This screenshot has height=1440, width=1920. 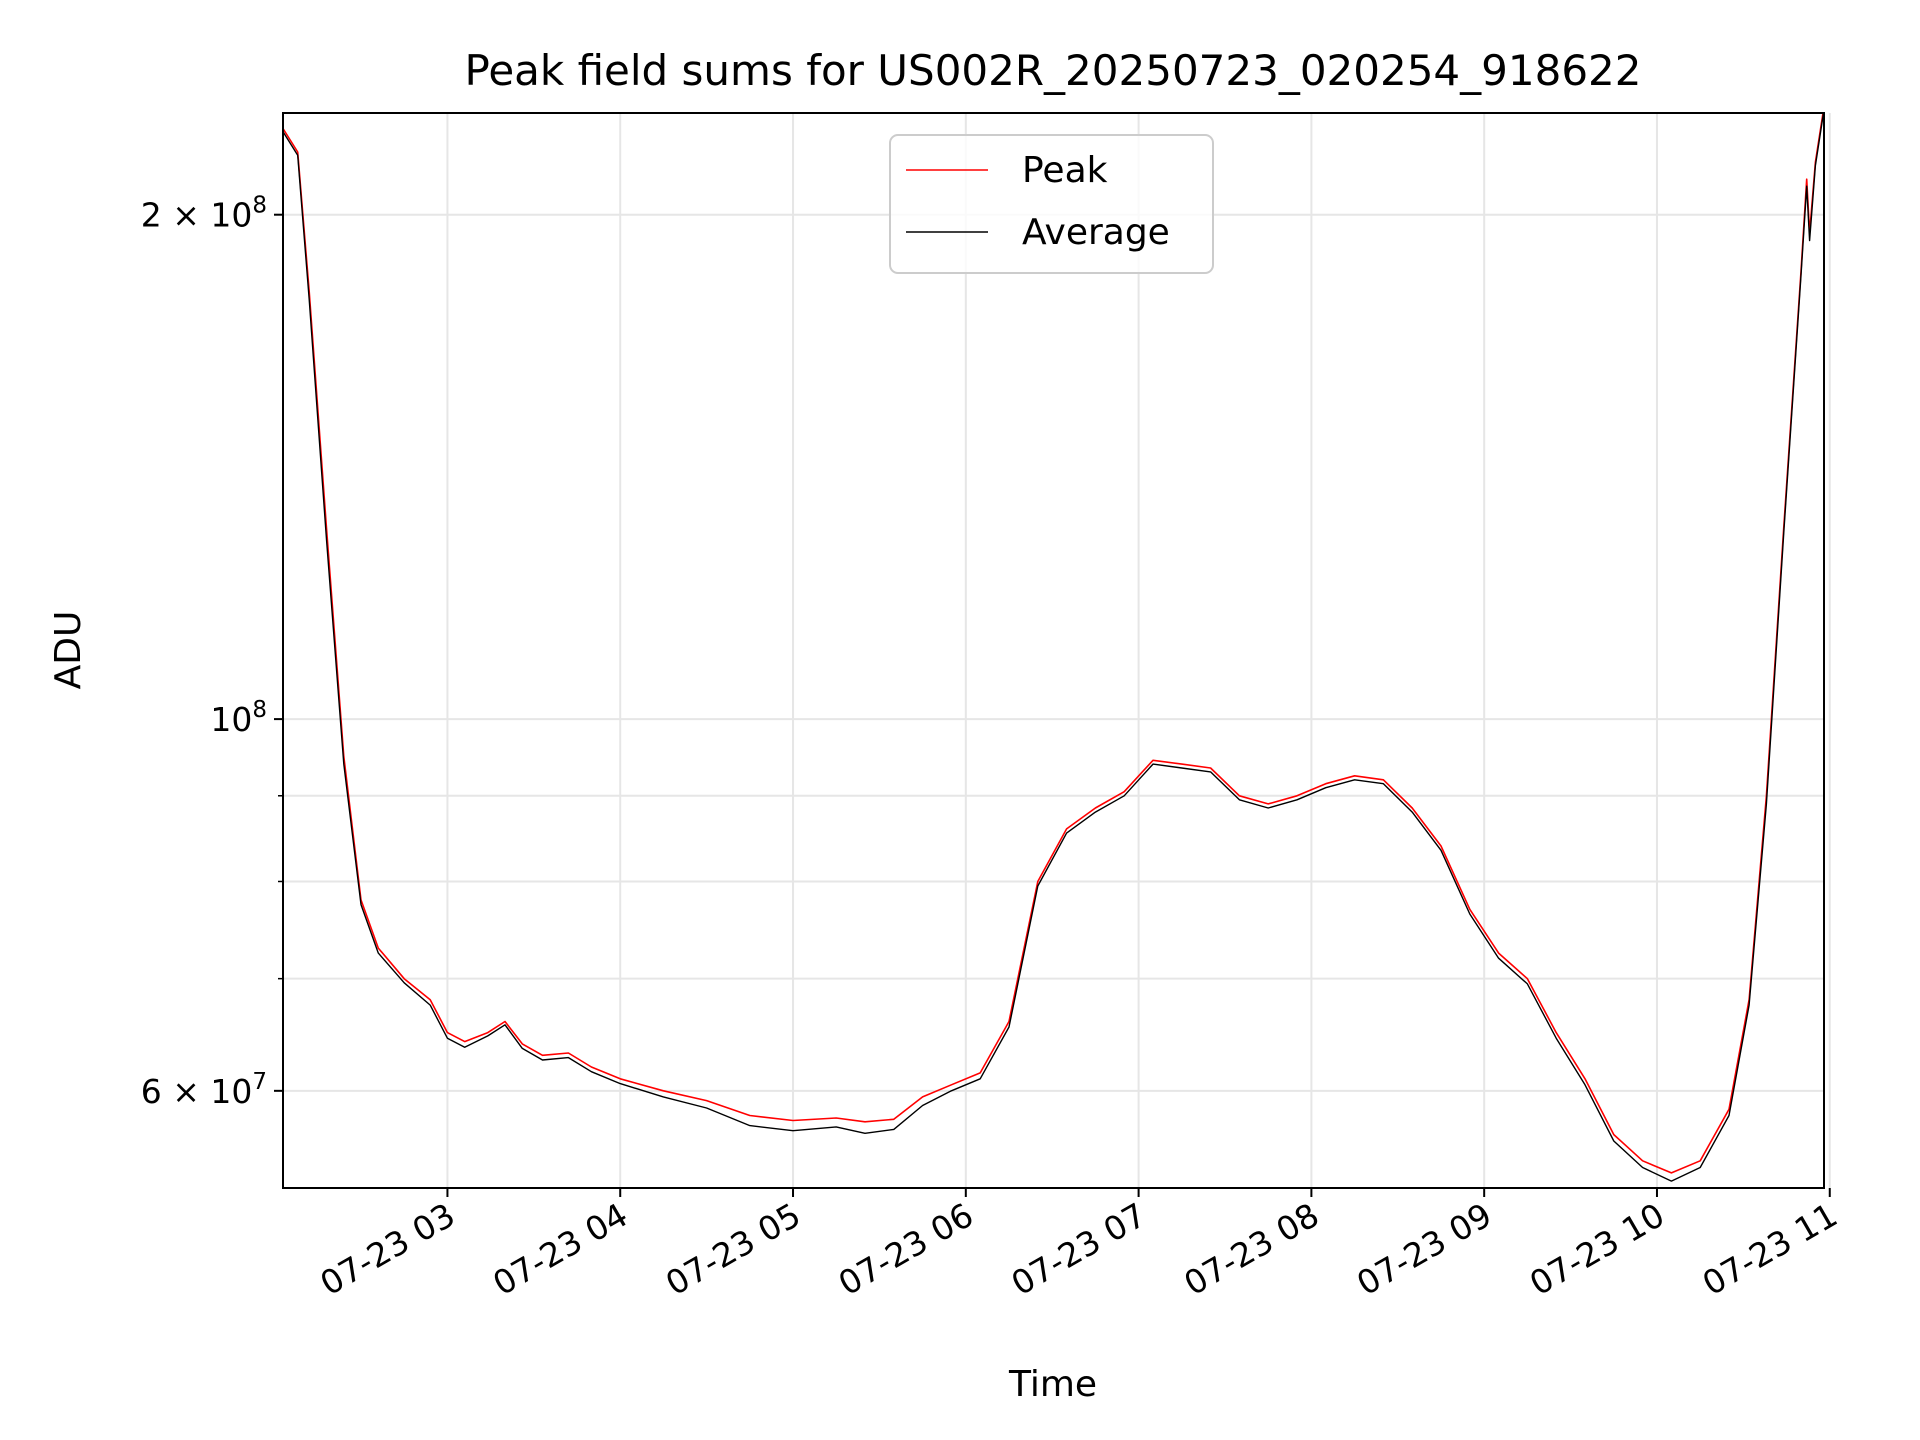 What do you see at coordinates (1770, 1249) in the screenshot?
I see `x-tick-label: 07-23 11` at bounding box center [1770, 1249].